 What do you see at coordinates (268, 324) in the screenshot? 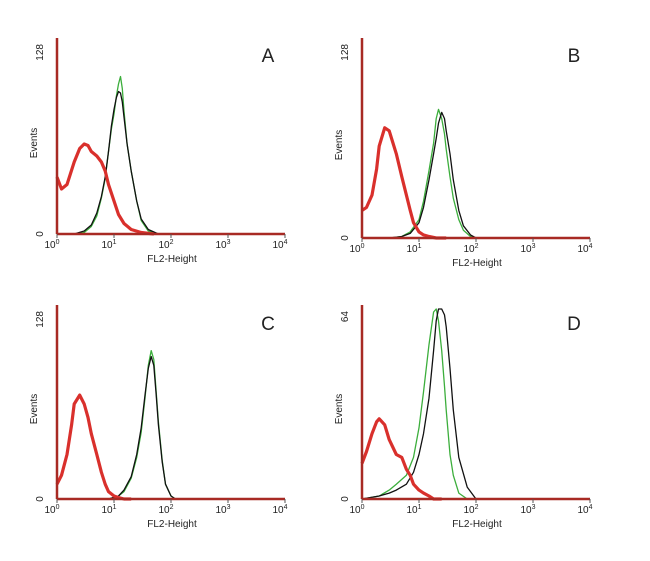
I see `panel-letter: C` at bounding box center [268, 324].